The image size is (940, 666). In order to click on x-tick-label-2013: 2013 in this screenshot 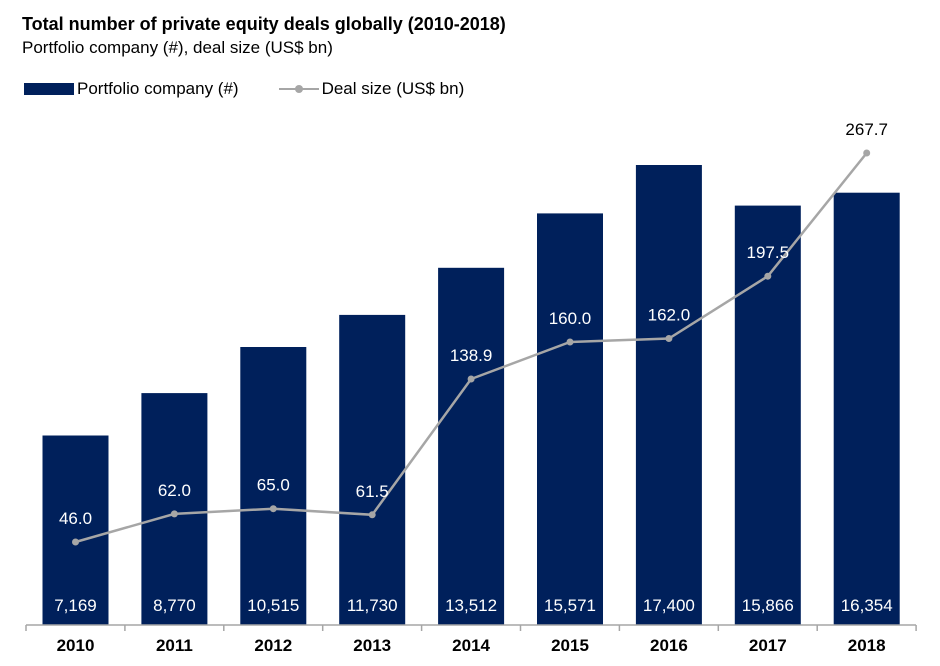, I will do `click(372, 645)`.